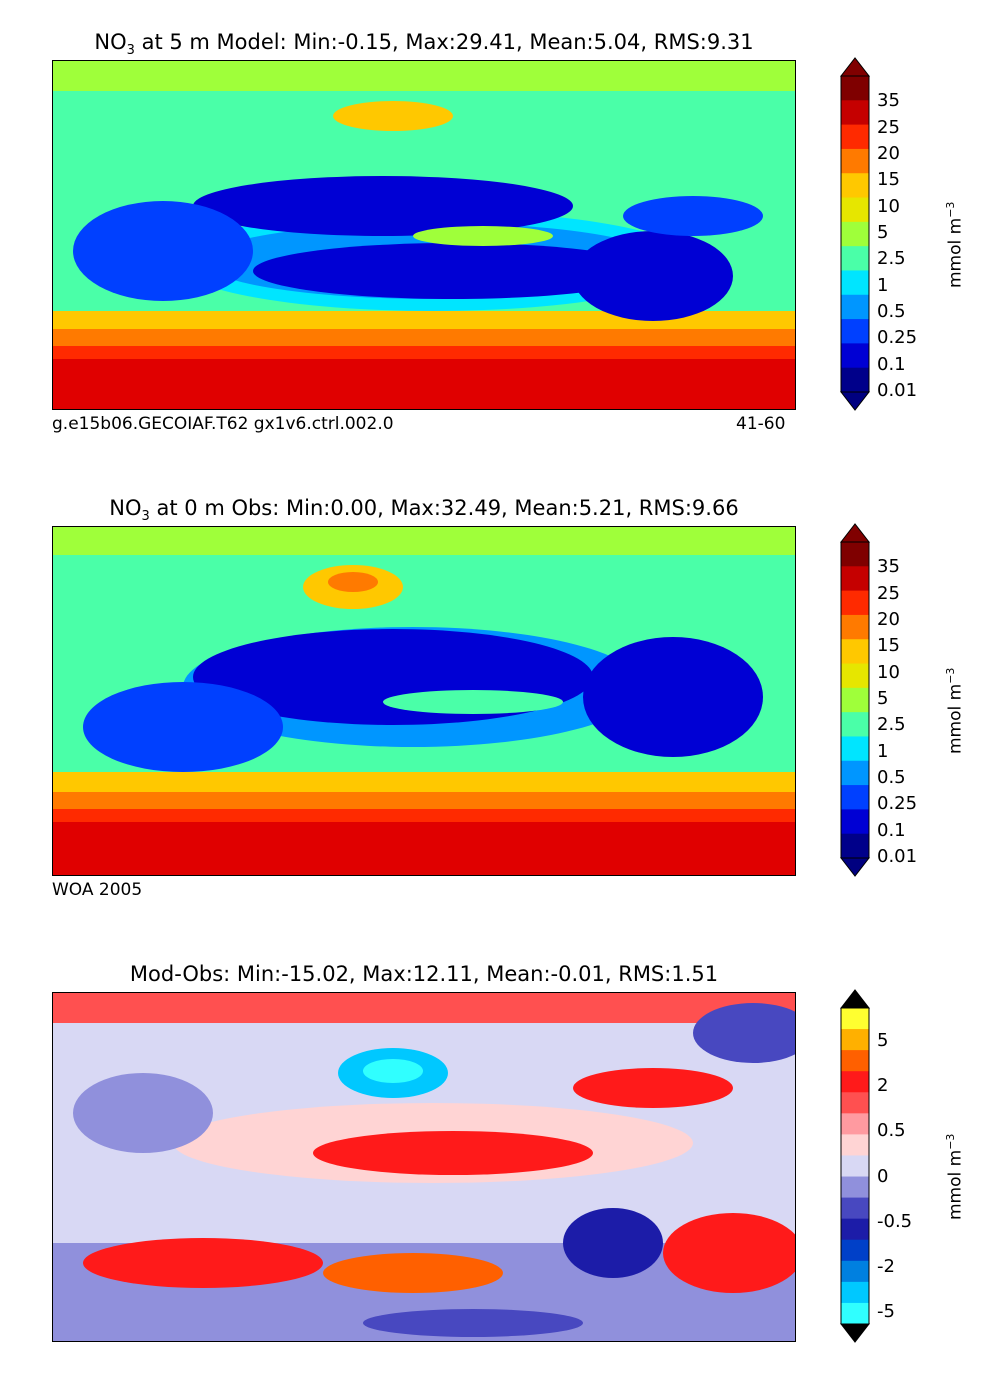 Image resolution: width=986 pixels, height=1373 pixels. What do you see at coordinates (883, 1176) in the screenshot?
I see `colorbar-tick-label: 0` at bounding box center [883, 1176].